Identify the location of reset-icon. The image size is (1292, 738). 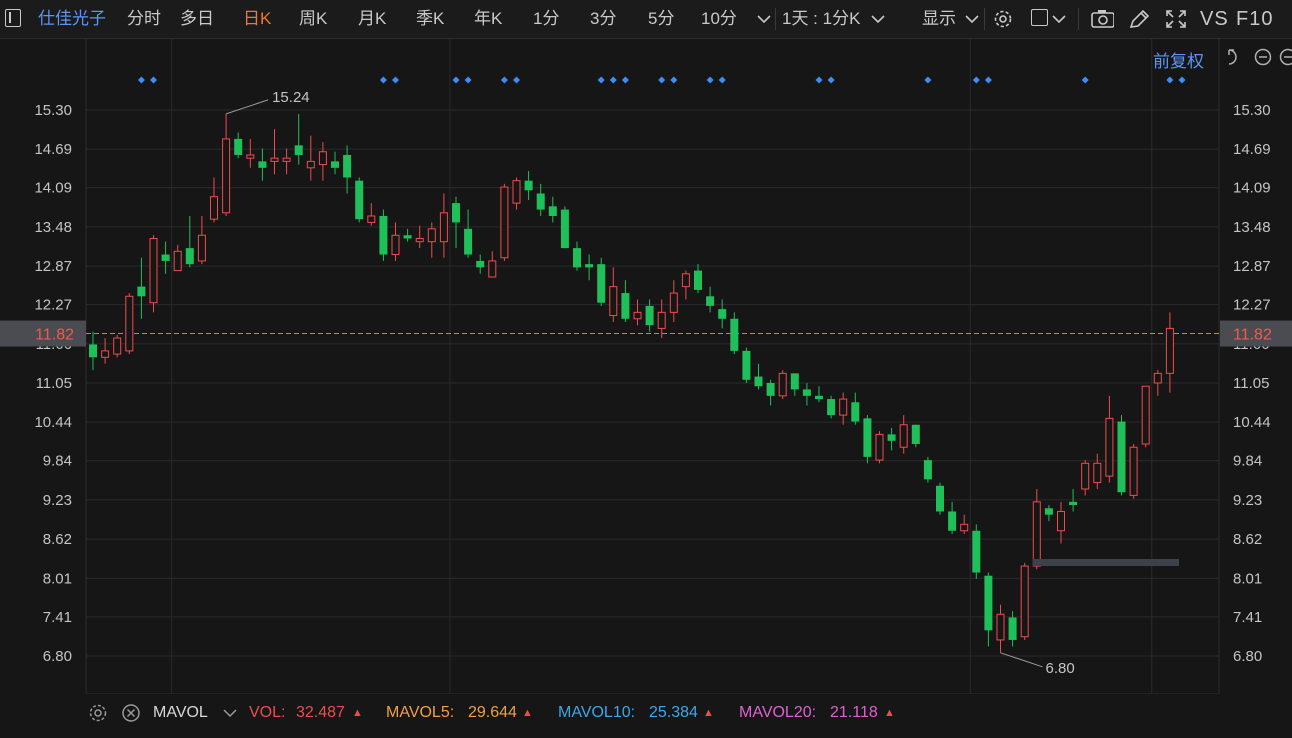
(1232, 57).